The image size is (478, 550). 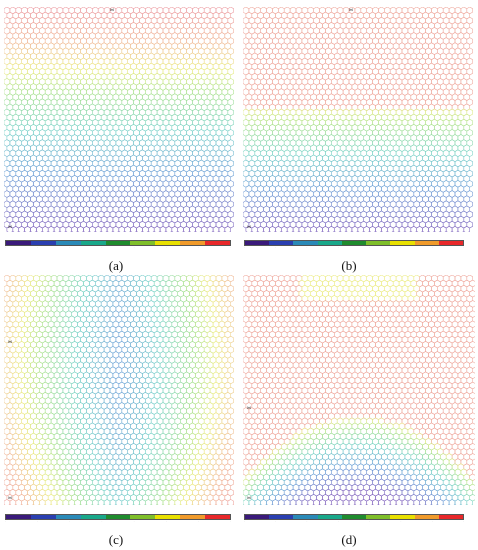 I want to click on caption-a: (a), so click(x=116, y=265).